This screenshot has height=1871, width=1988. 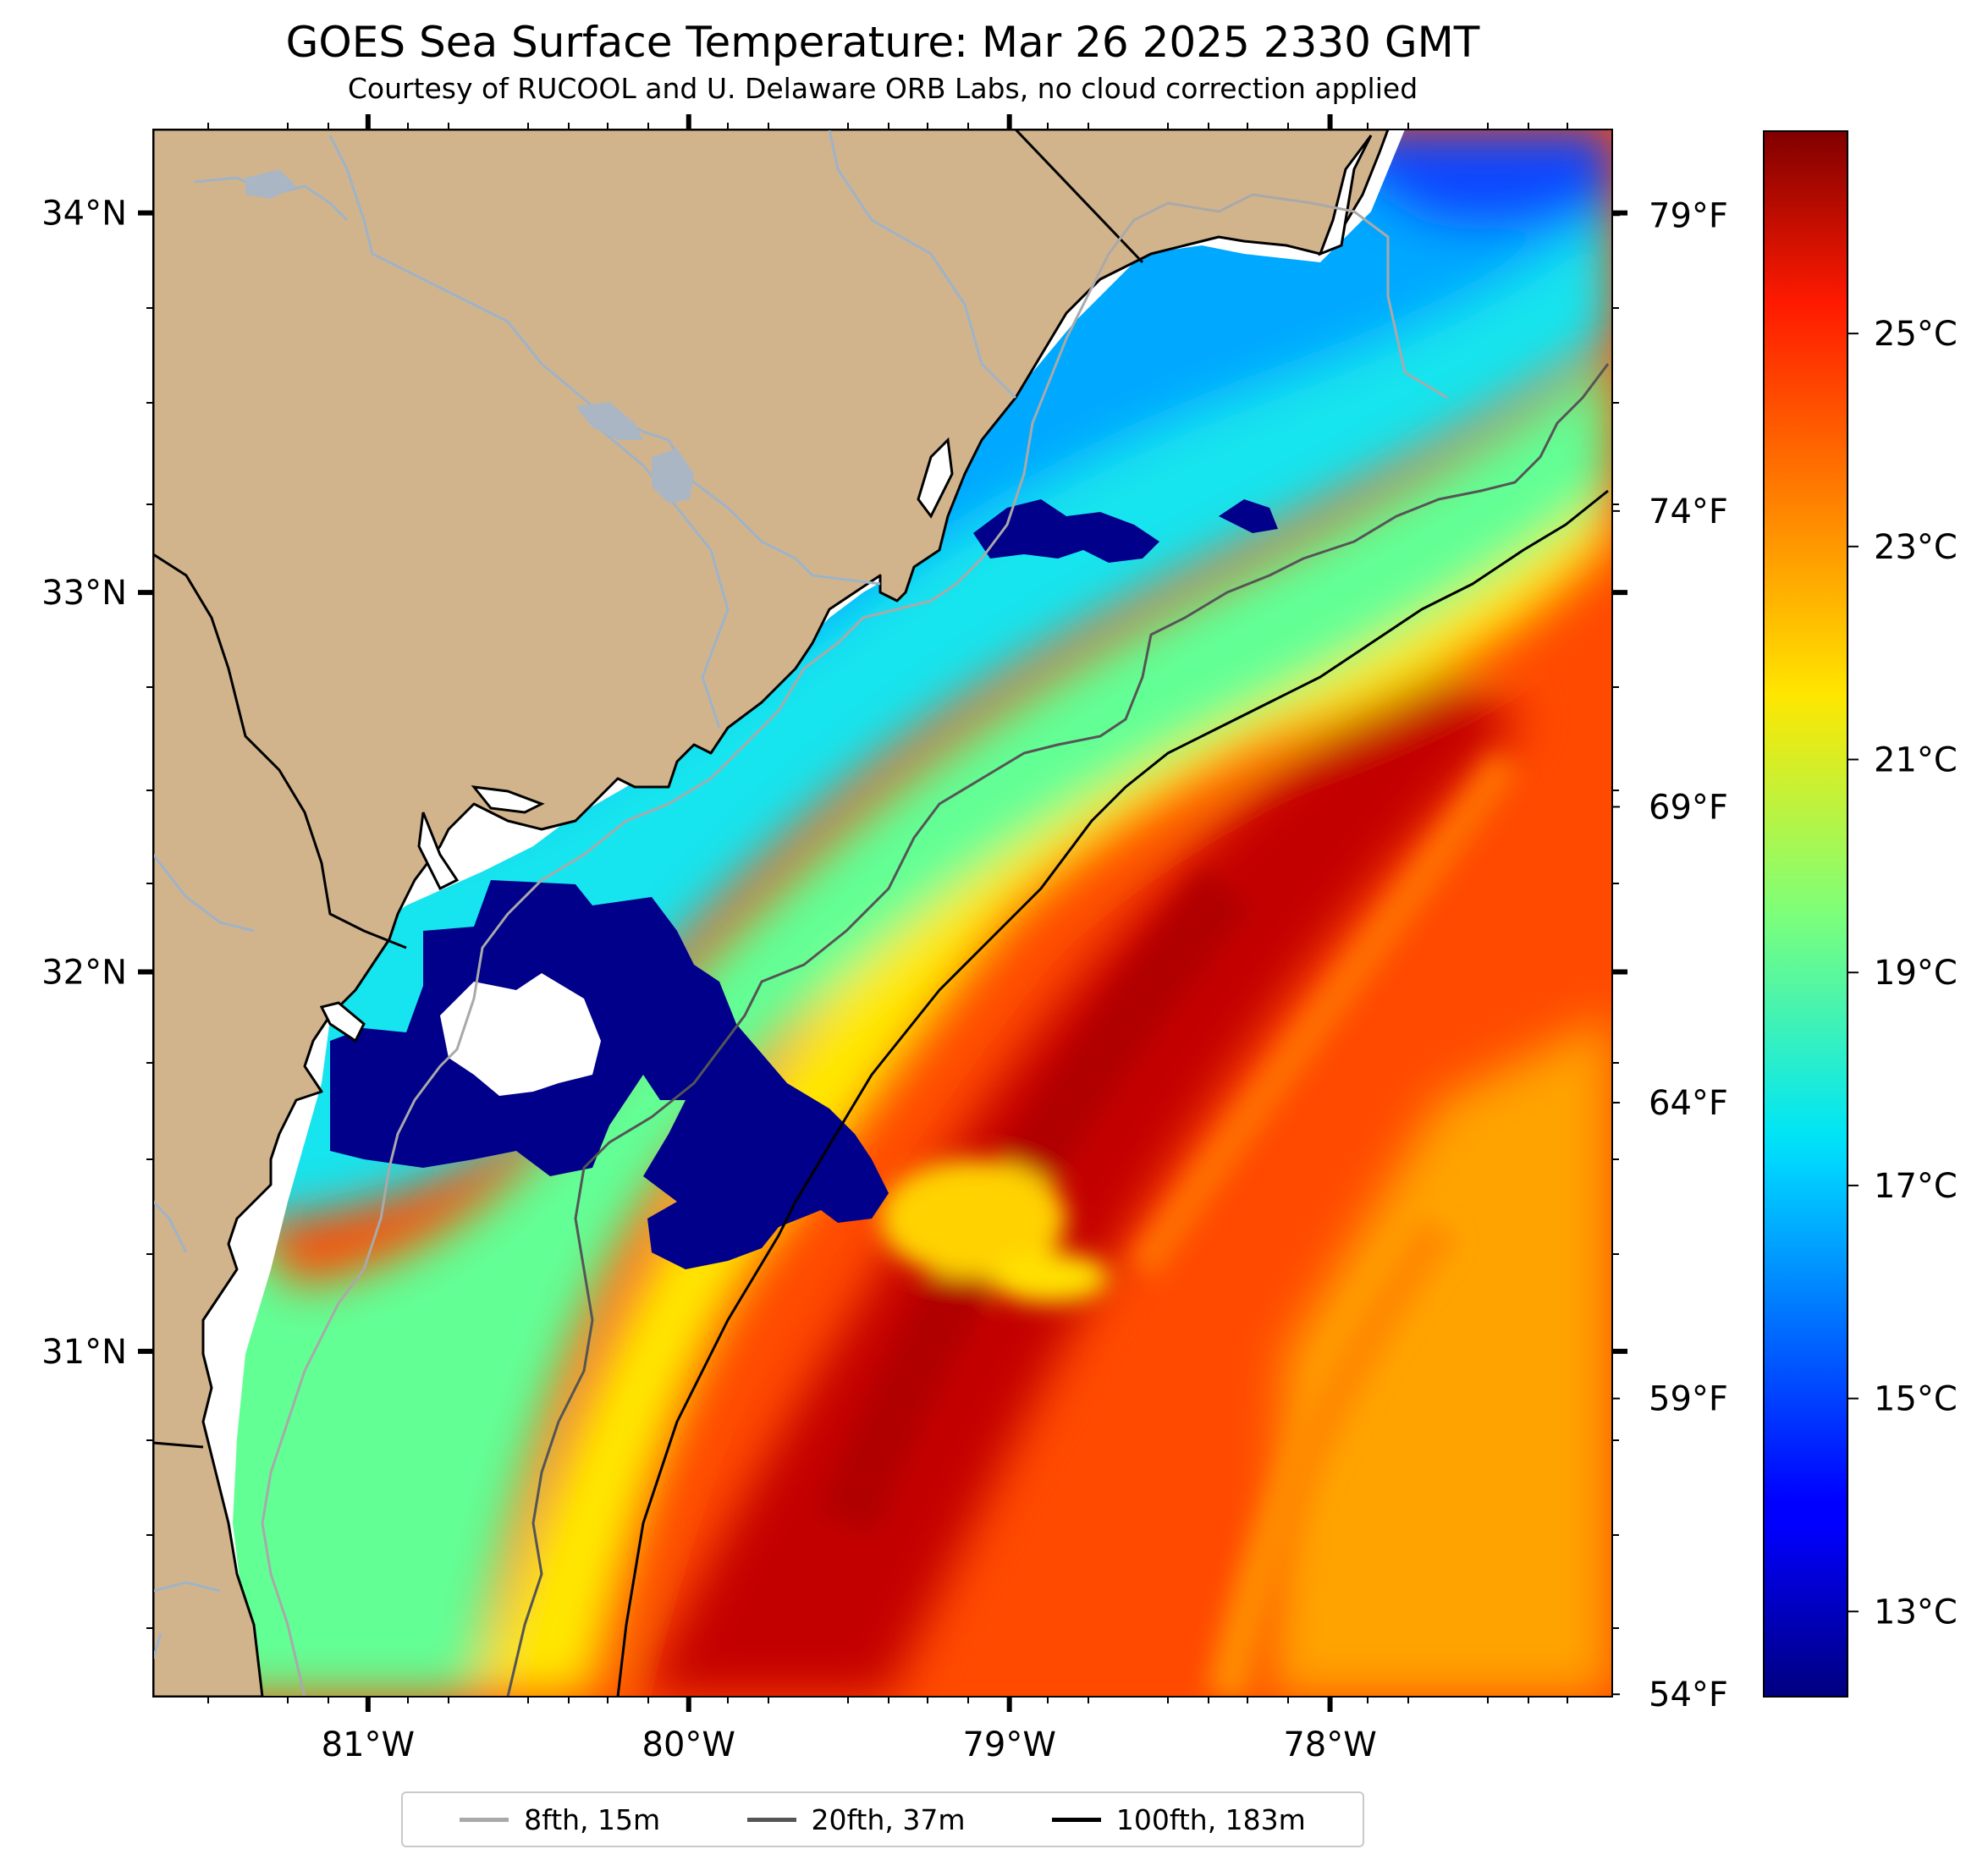 I want to click on f-tick-label-5: 54°F, so click(x=1688, y=1695).